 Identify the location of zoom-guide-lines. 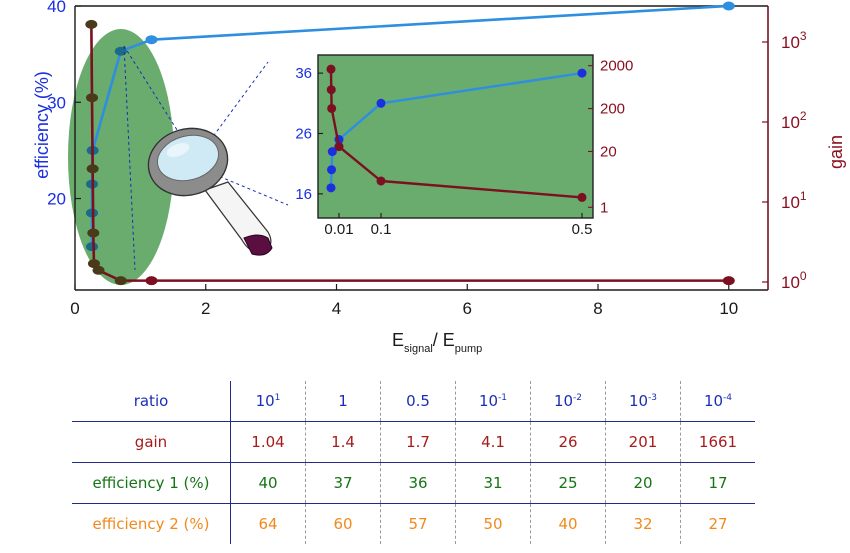
(206, 158).